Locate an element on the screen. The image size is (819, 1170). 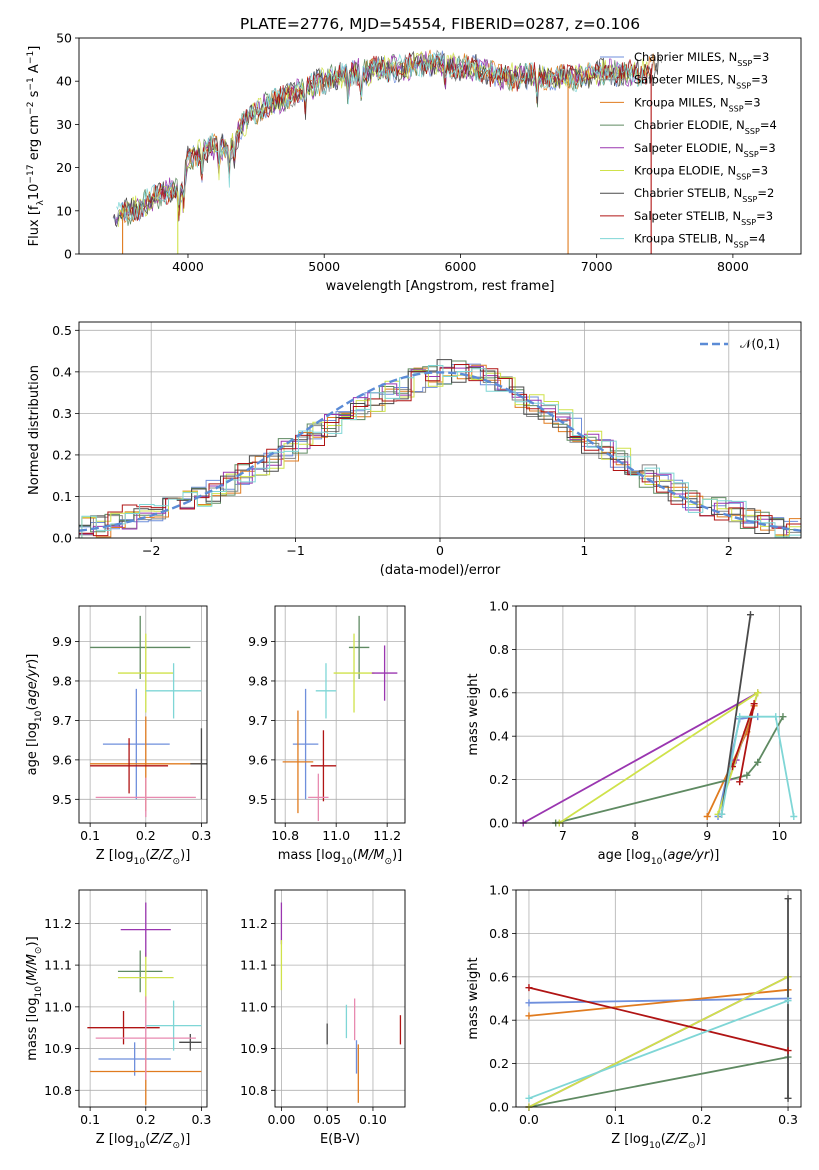
y-tick-label: 0 is located at coordinates (68, 254).